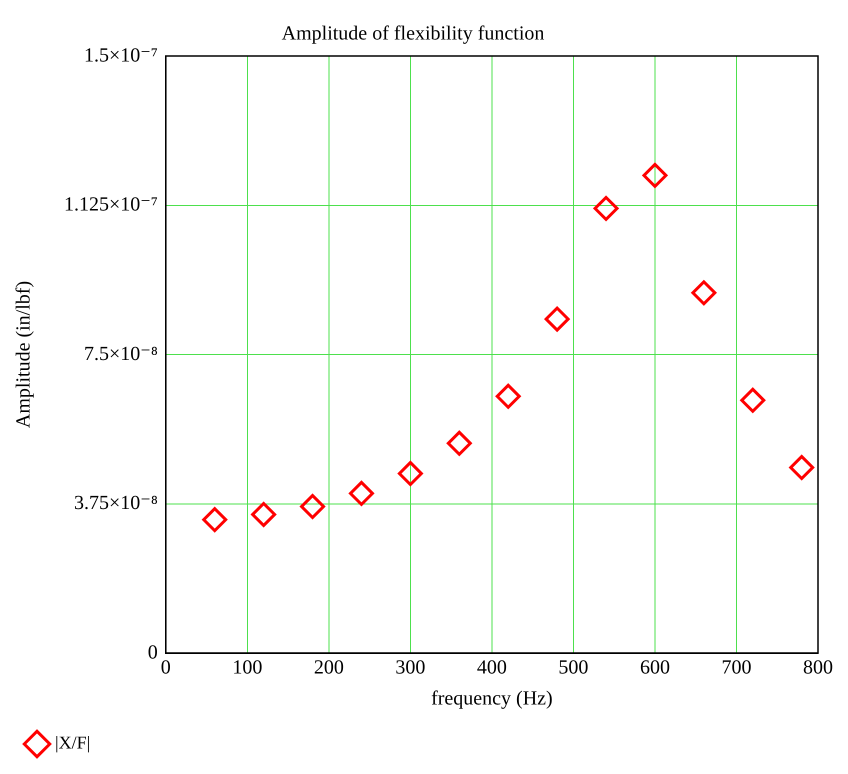 This screenshot has width=848, height=774. I want to click on x-tick-label: 200, so click(329, 667).